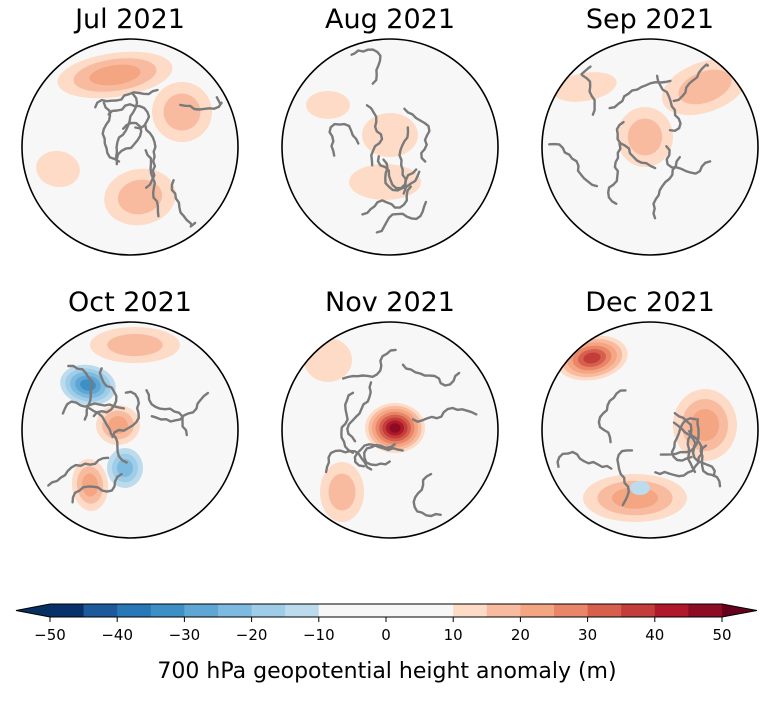 The height and width of the screenshot is (701, 773). I want to click on map-panel: Sep 2021, so click(650, 130).